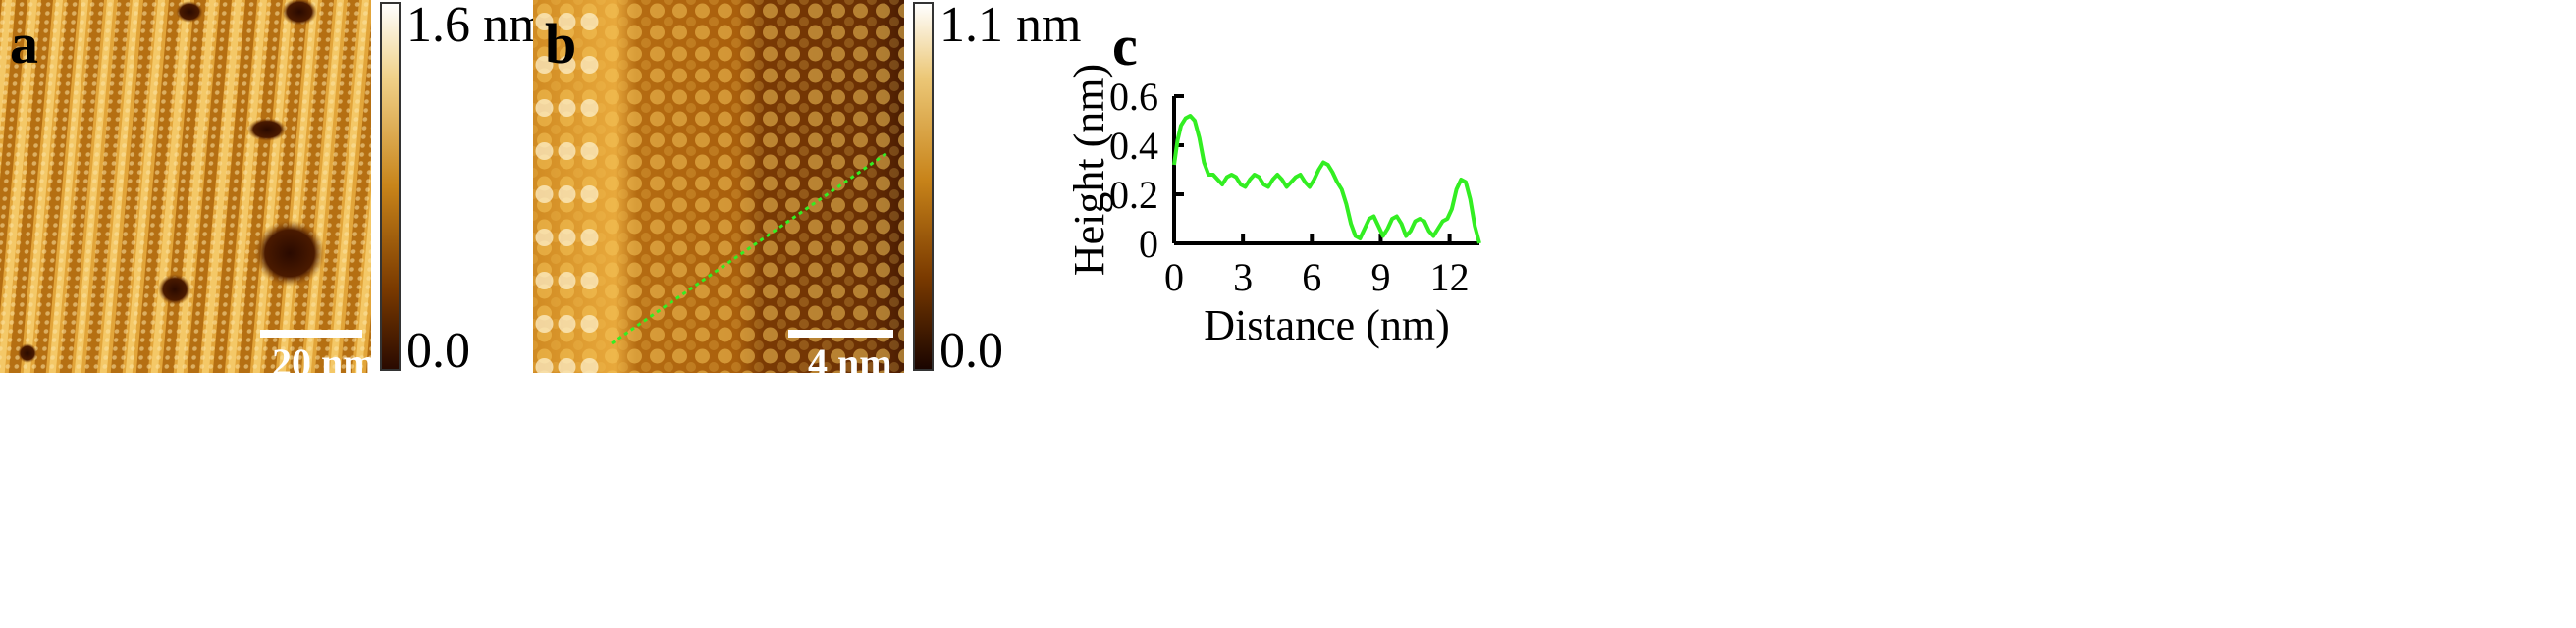 The width and height of the screenshot is (2576, 628). What do you see at coordinates (923, 186) in the screenshot?
I see `colorbar-b` at bounding box center [923, 186].